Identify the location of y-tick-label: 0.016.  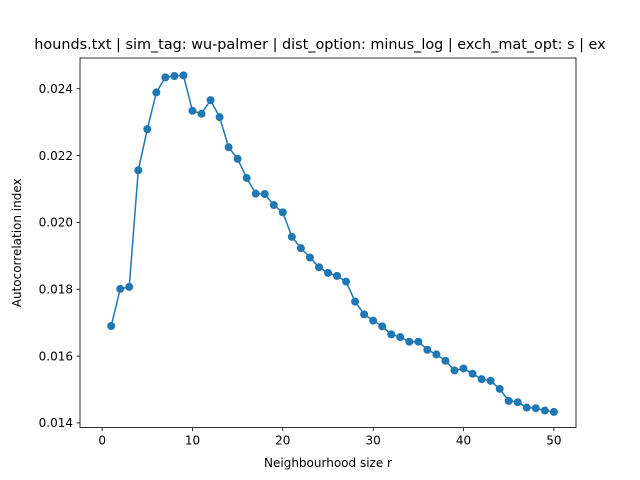
(56, 356).